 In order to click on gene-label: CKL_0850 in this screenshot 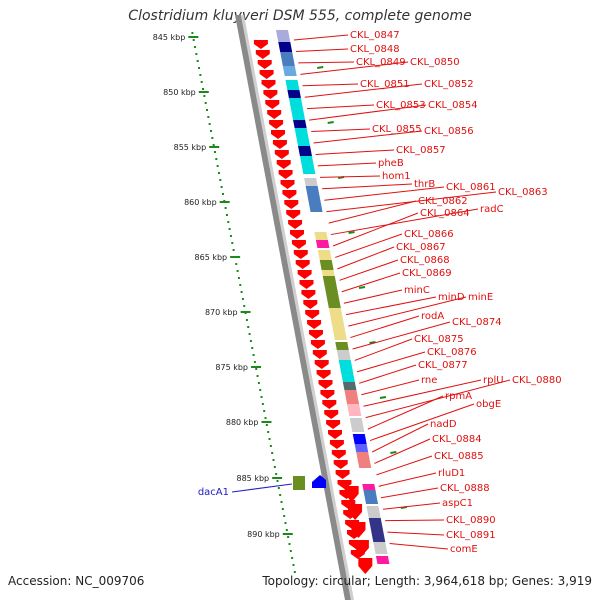, I will do `click(435, 62)`.